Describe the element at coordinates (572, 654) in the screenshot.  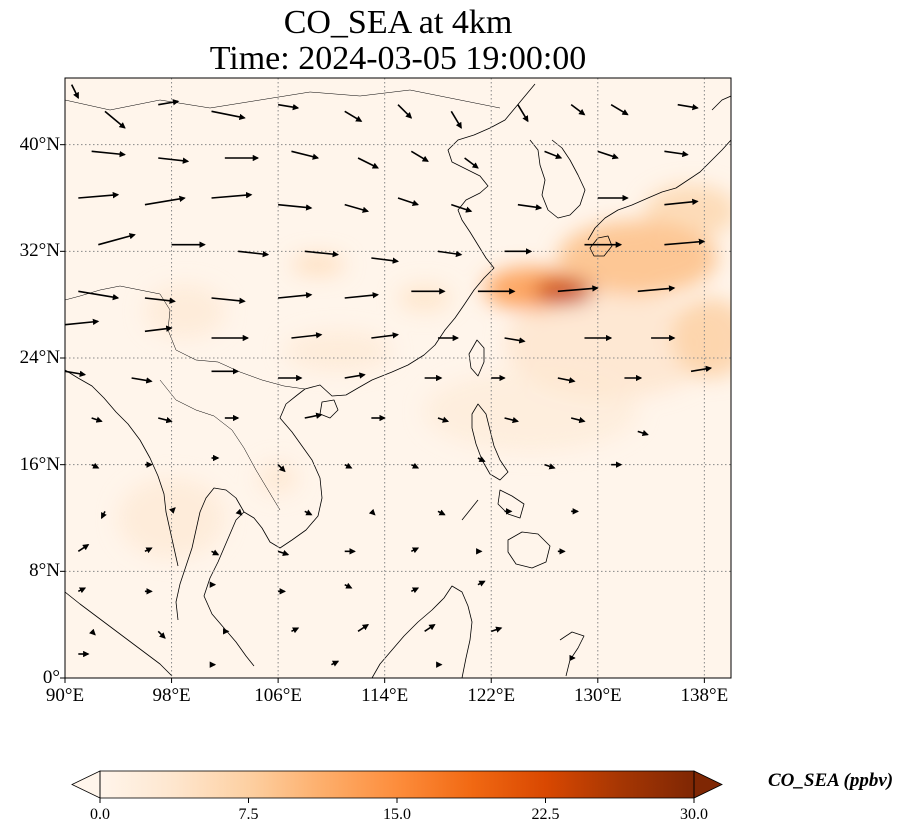
I see `coastline-sulawesi` at that location.